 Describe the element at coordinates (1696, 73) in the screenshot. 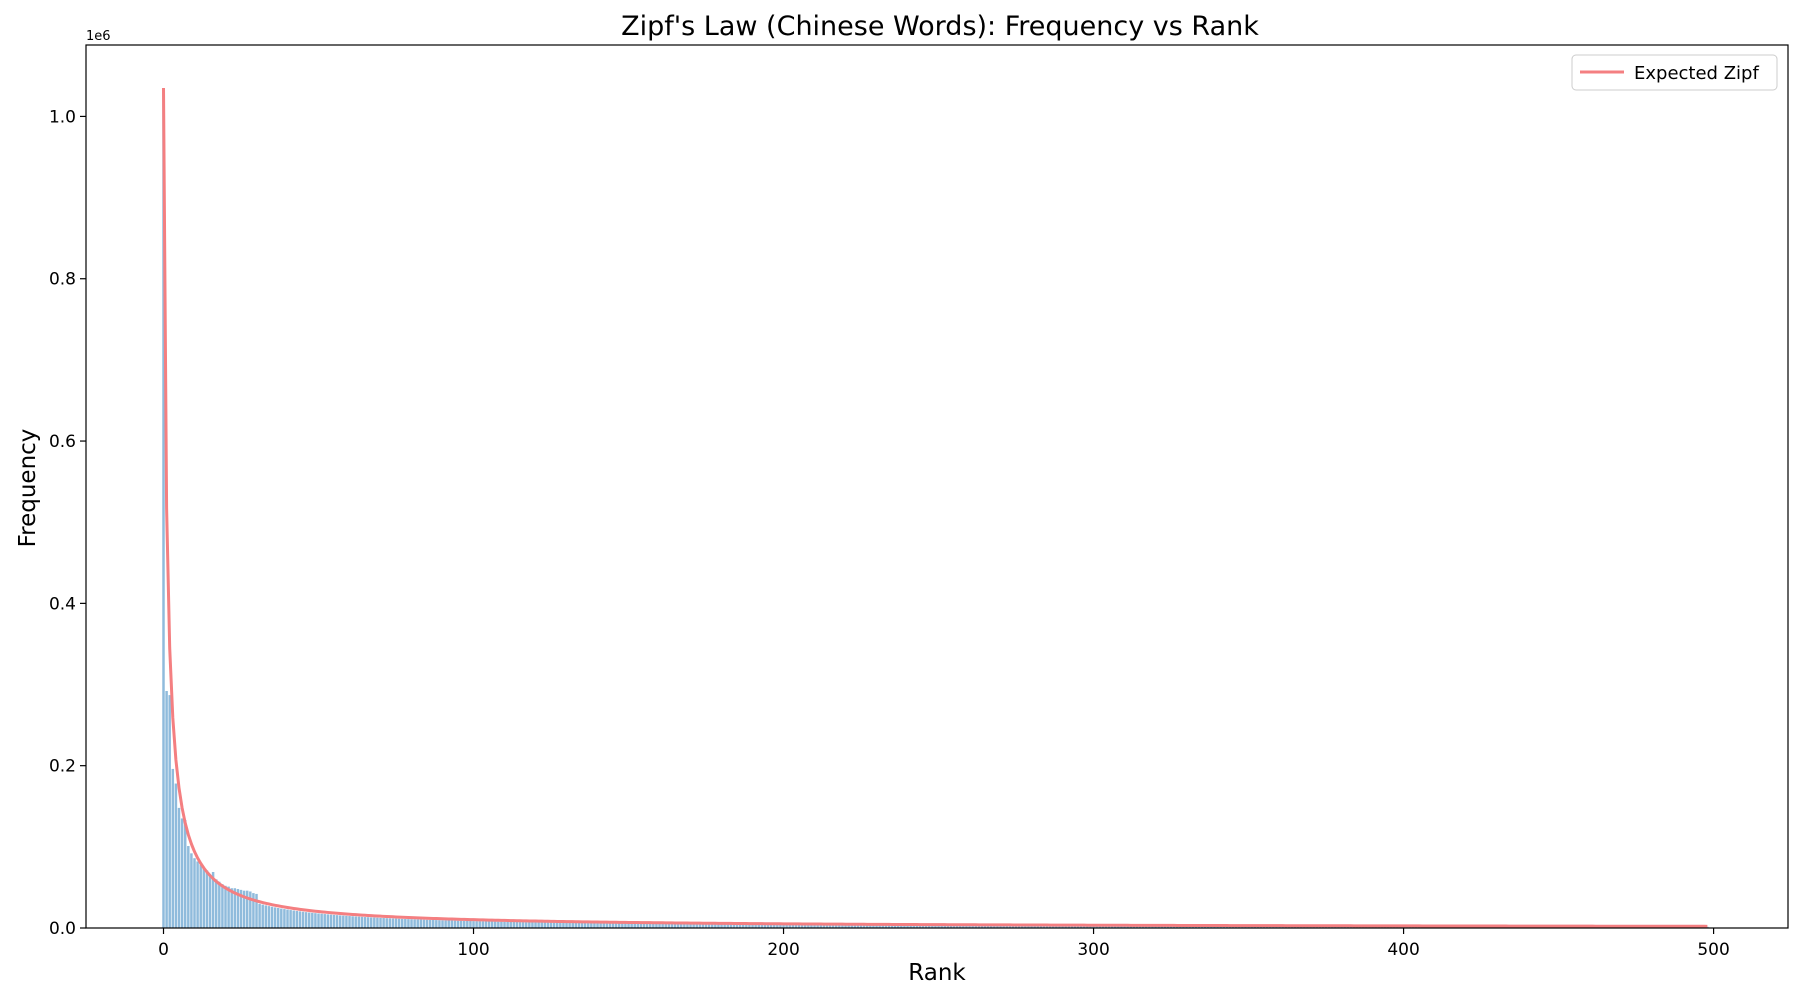

I see `legend-label-expected-zipf: Expected Zipf` at that location.